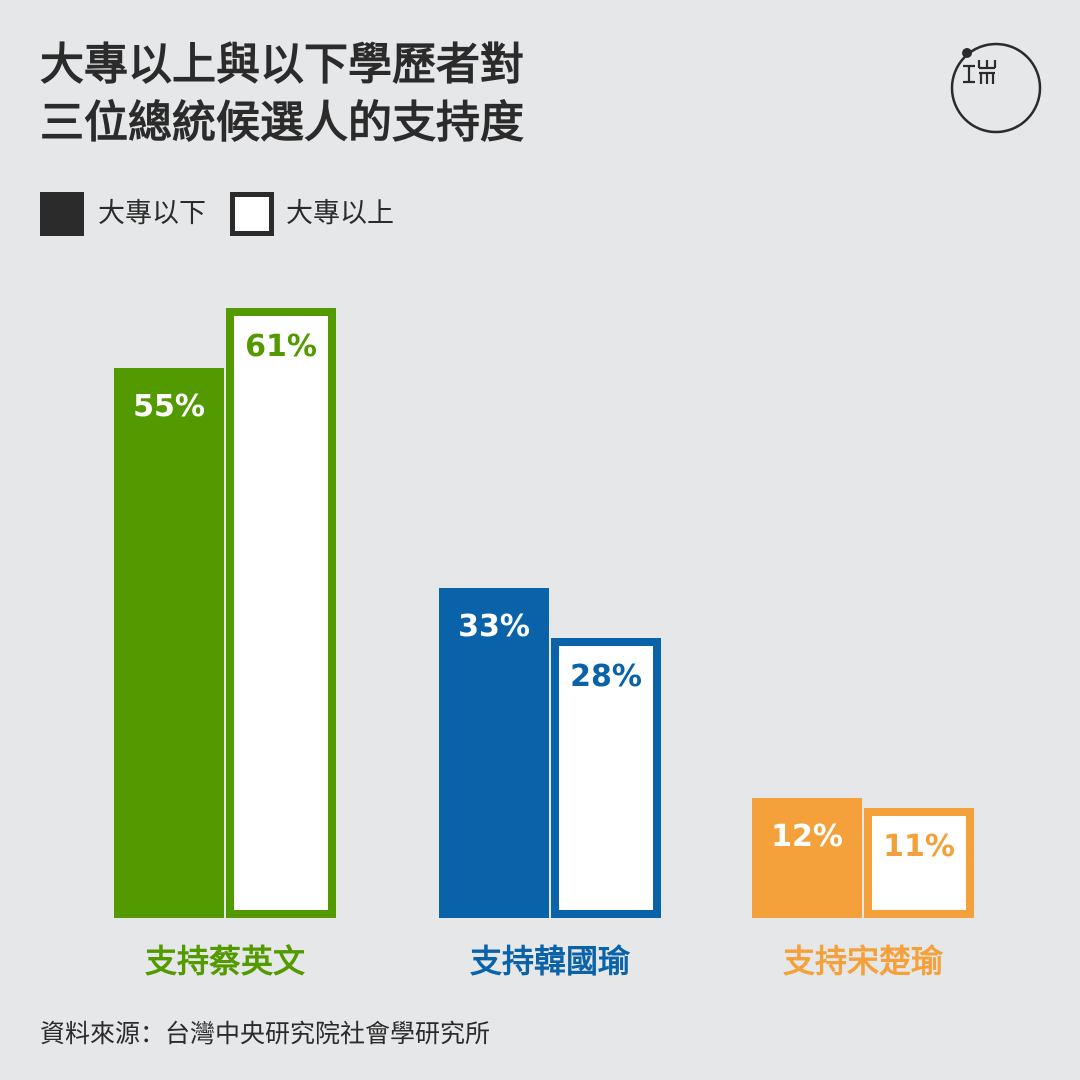 This screenshot has width=1080, height=1080. I want to click on category-label: 支持韓國瑜, so click(550, 961).